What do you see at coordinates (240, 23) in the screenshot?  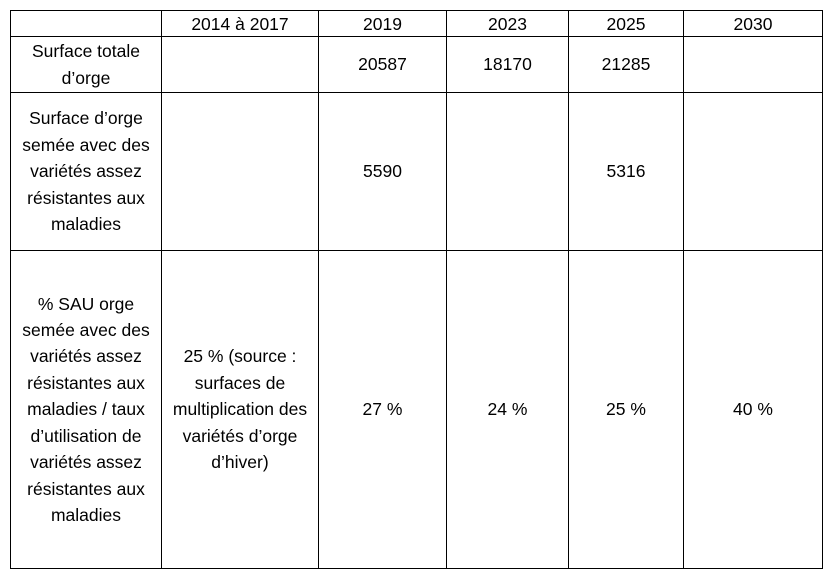 I see `table-cell: 2014 à 2017` at bounding box center [240, 23].